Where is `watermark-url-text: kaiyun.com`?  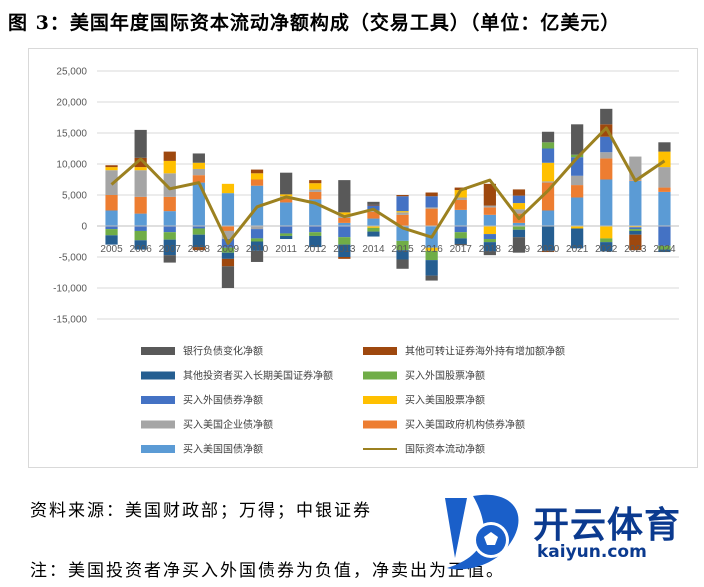 watermark-url-text: kaiyun.com is located at coordinates (592, 552).